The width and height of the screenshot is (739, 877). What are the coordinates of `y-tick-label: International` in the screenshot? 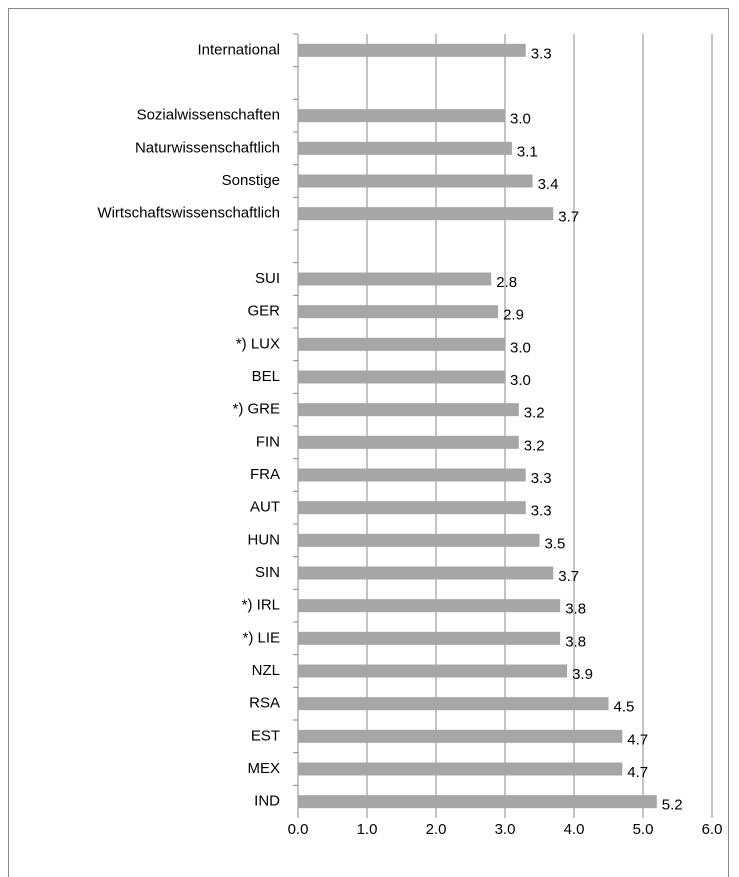 It's located at (238, 49).